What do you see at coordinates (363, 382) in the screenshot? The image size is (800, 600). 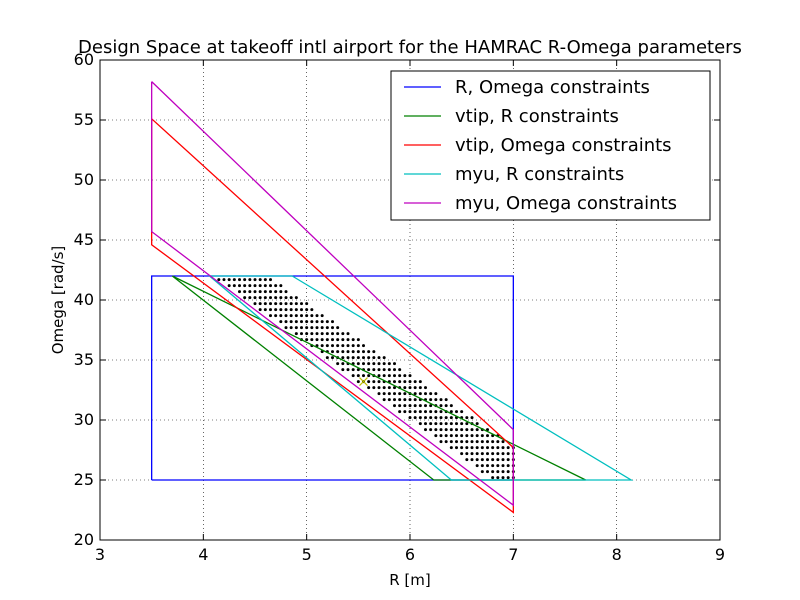 I see `design-point-layer` at bounding box center [363, 382].